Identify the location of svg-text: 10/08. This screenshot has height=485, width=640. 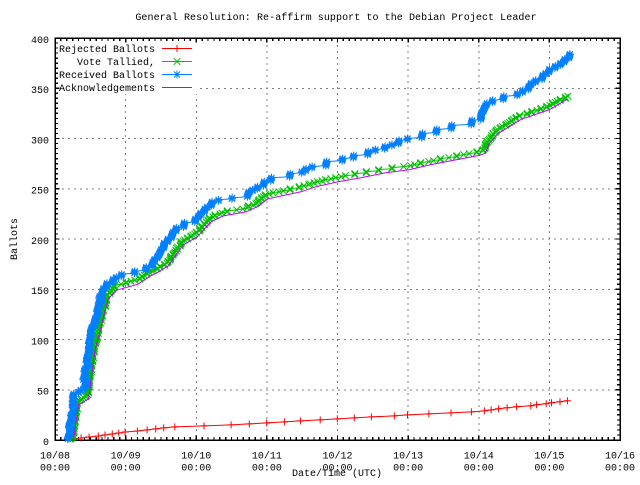
(55, 457).